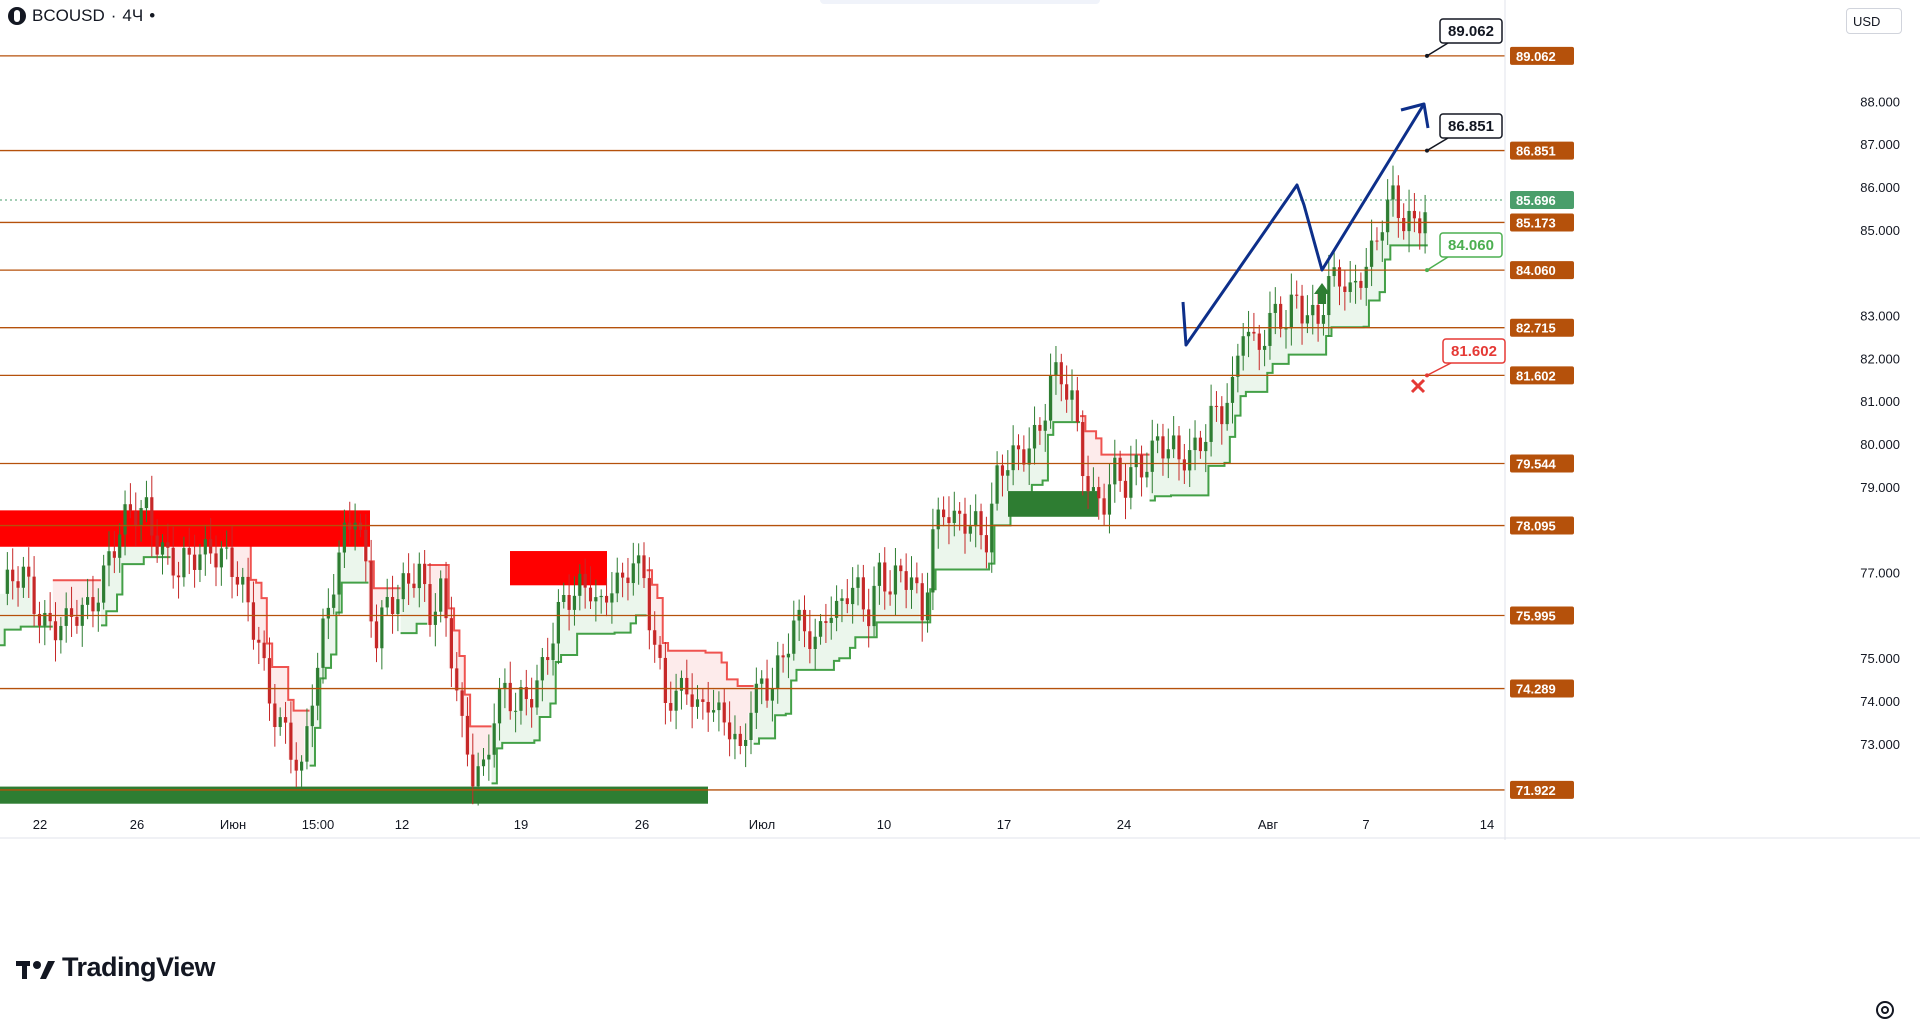 This screenshot has height=1034, width=1920. Describe the element at coordinates (318, 824) in the screenshot. I see `time-tick-label: 15:00` at that location.